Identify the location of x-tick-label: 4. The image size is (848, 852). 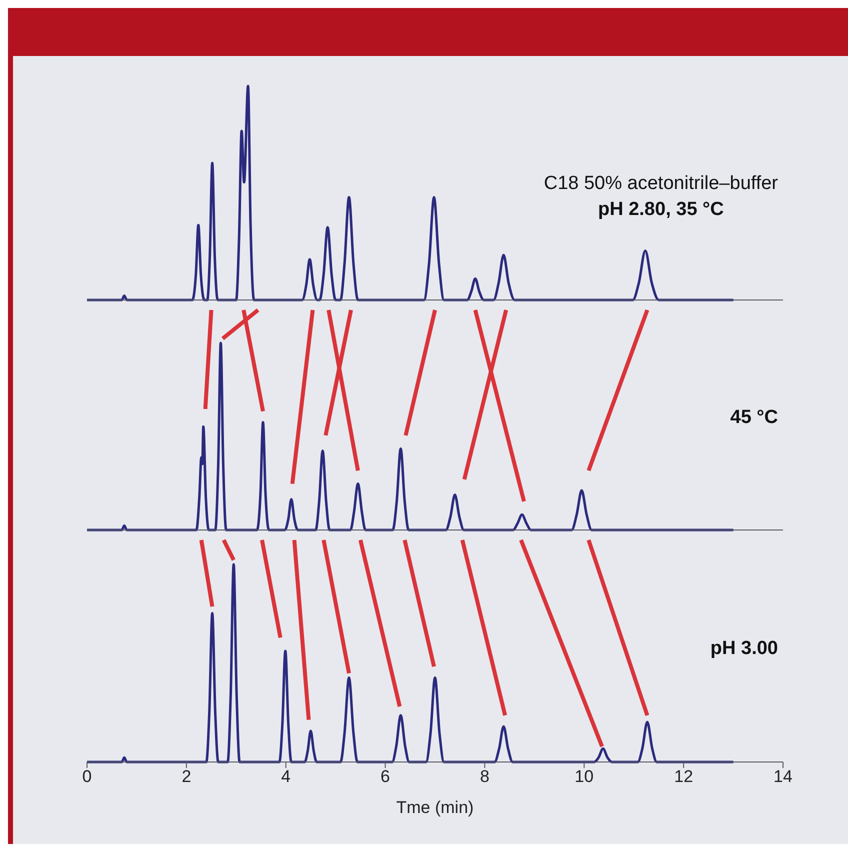
(286, 776).